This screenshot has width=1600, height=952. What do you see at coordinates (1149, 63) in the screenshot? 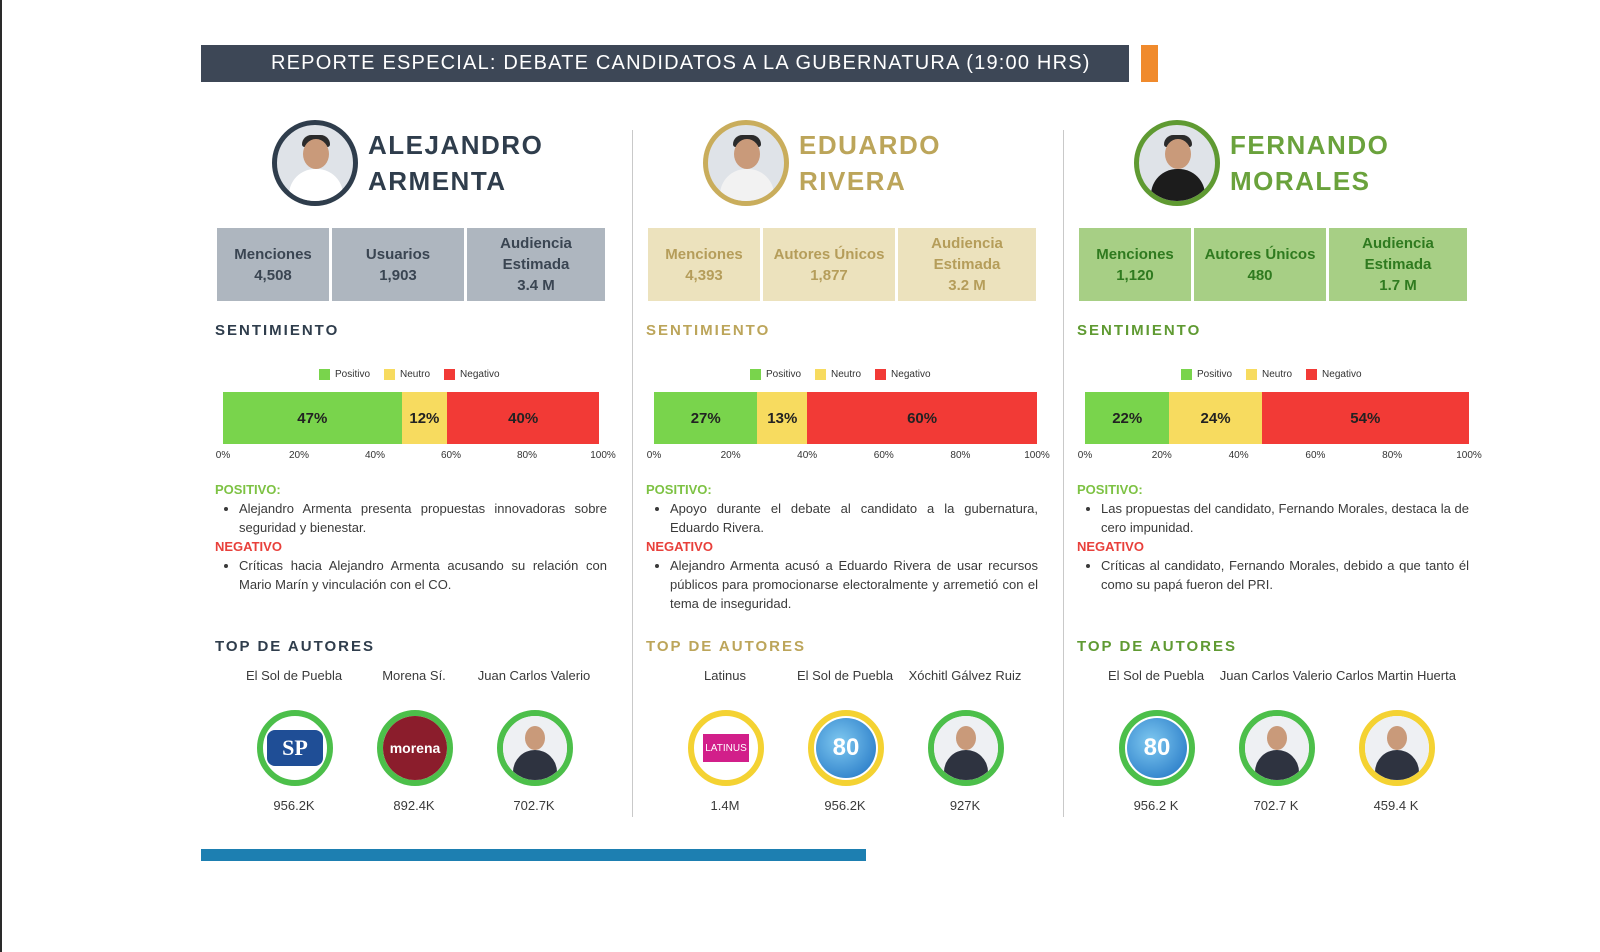
I see `banner-accent` at bounding box center [1149, 63].